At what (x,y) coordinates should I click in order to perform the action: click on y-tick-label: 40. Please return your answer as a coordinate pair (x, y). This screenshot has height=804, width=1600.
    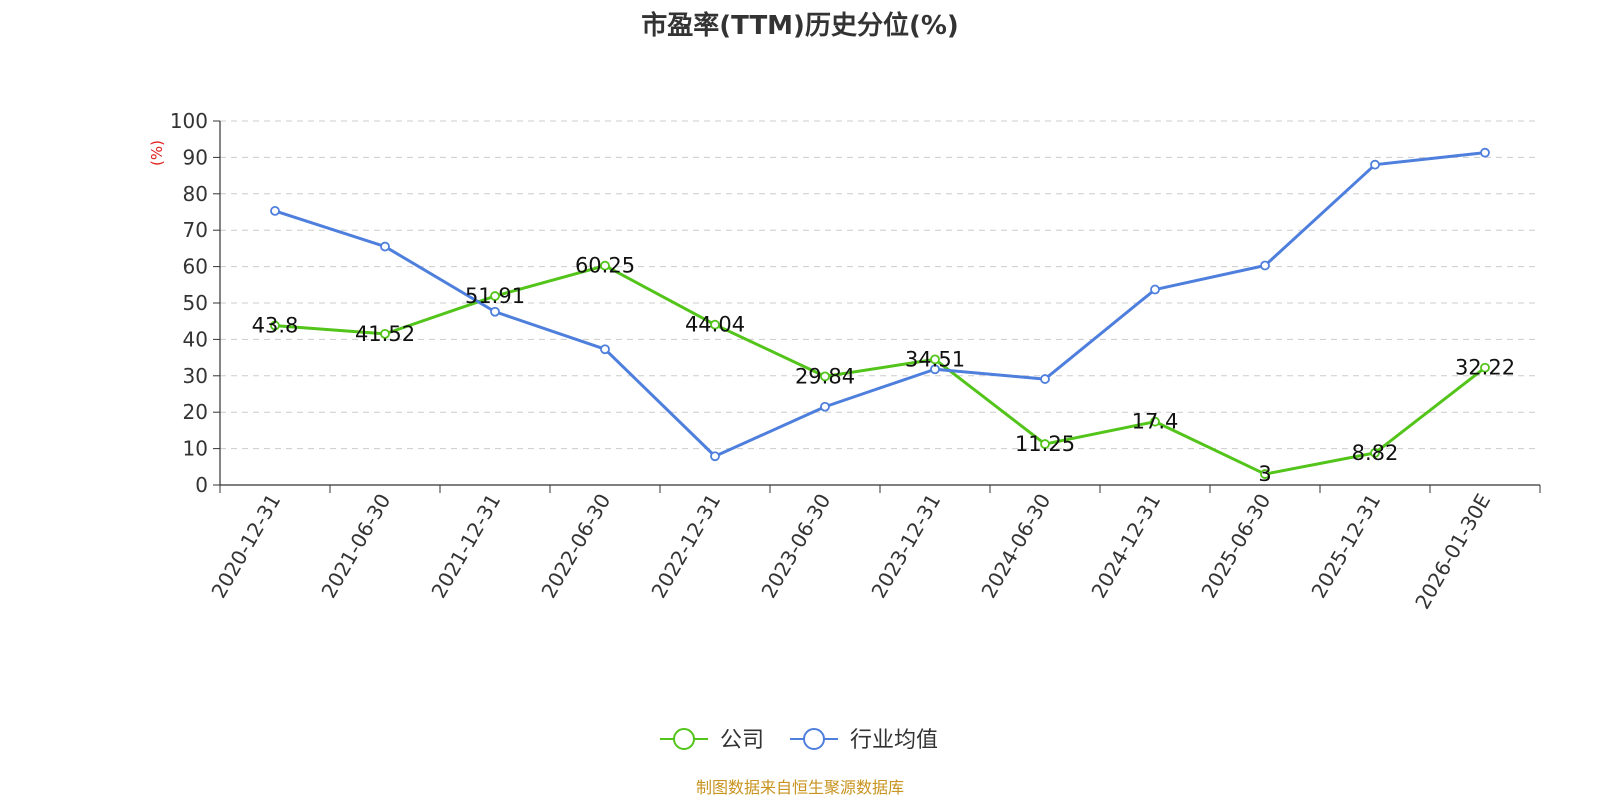
    Looking at the image, I should click on (195, 339).